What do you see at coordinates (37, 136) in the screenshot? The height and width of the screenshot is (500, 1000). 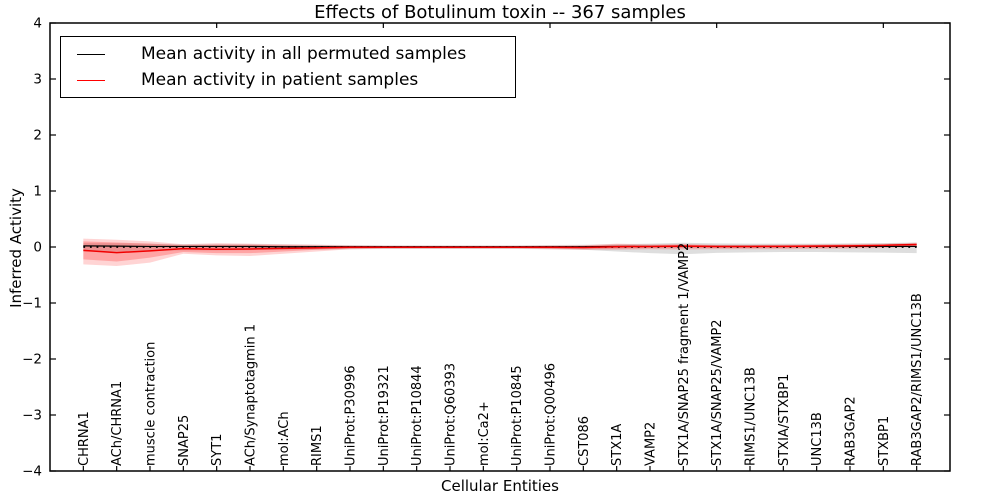 I see `y-tick-label: 2` at bounding box center [37, 136].